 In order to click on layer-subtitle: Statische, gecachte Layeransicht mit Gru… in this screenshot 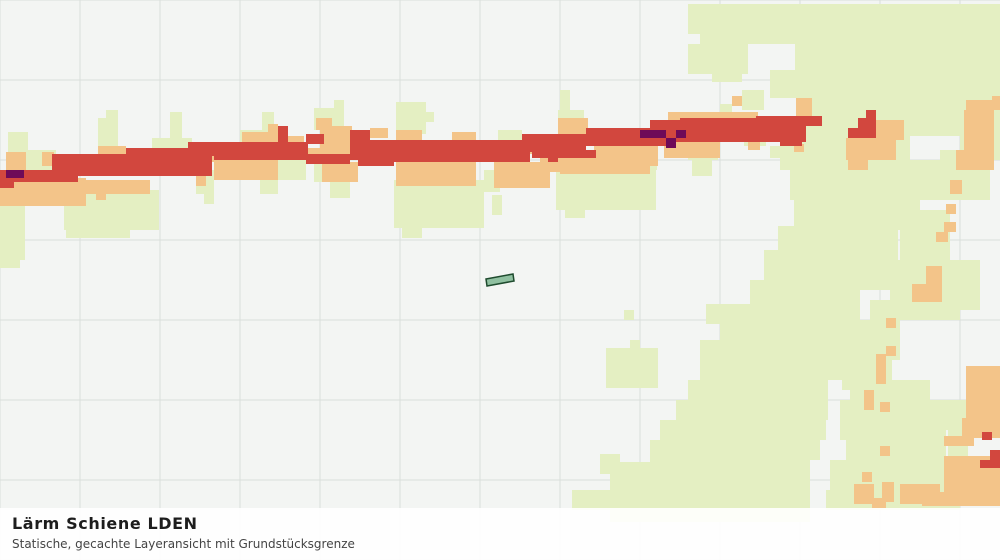, I will do `click(183, 544)`.